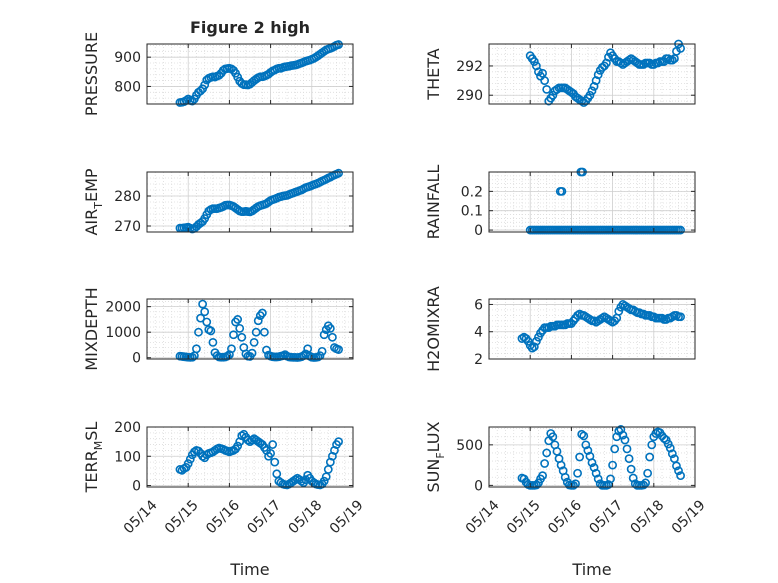 This screenshot has width=778, height=583. I want to click on y-axis-label: MIXDEPTH, so click(91, 328).